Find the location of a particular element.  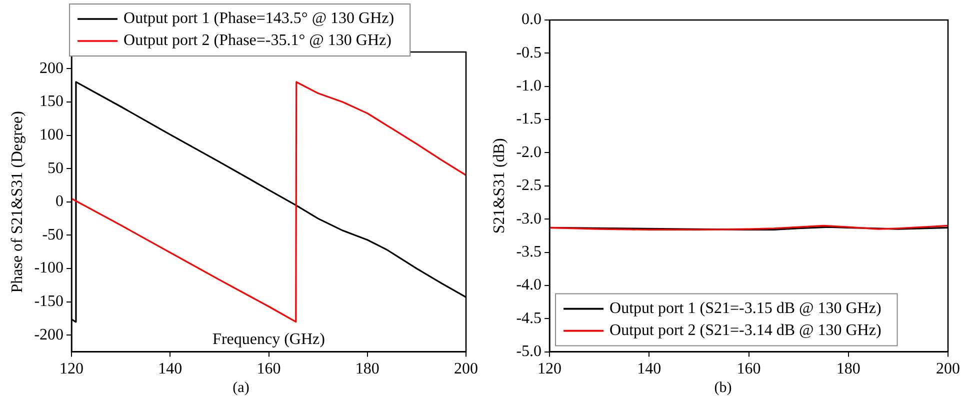

y-tick-label: -0.5 is located at coordinates (529, 53).